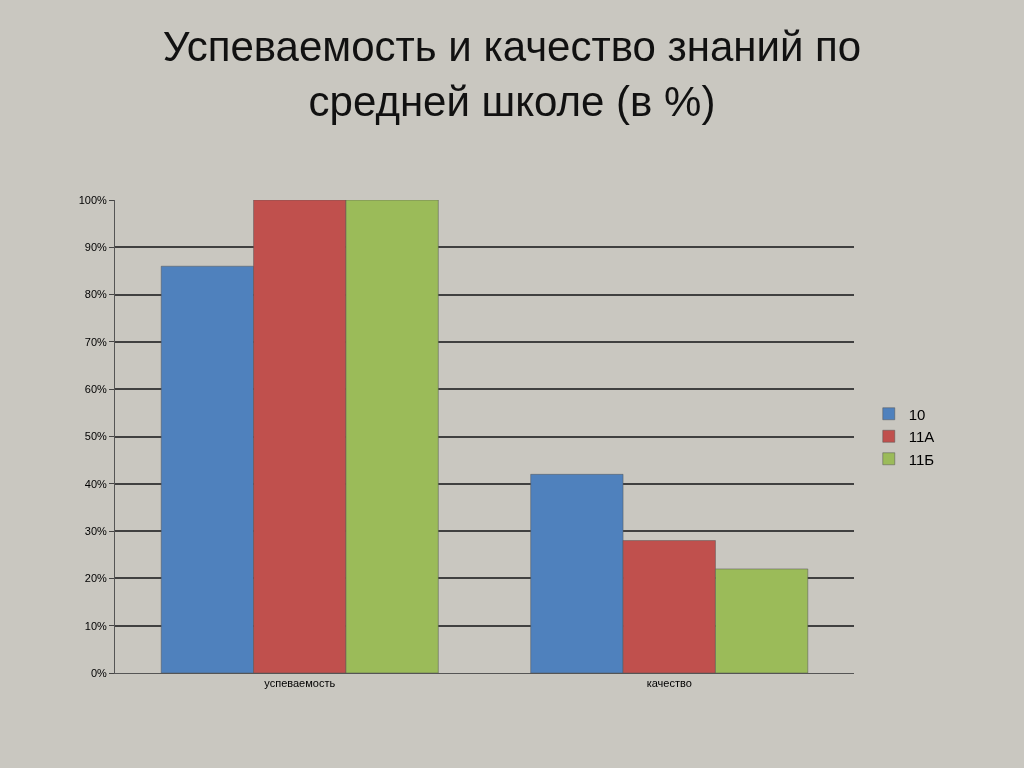 This screenshot has width=1024, height=768. What do you see at coordinates (669, 683) in the screenshot?
I see `x-tick-label: качество` at bounding box center [669, 683].